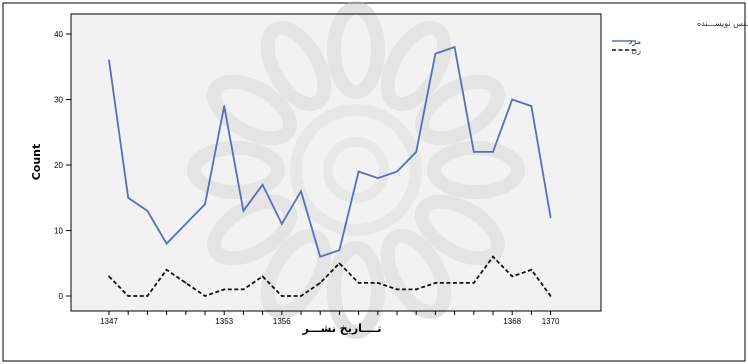 The image size is (748, 364). Describe the element at coordinates (224, 321) in the screenshot. I see `x-tick-label: 1353` at that location.